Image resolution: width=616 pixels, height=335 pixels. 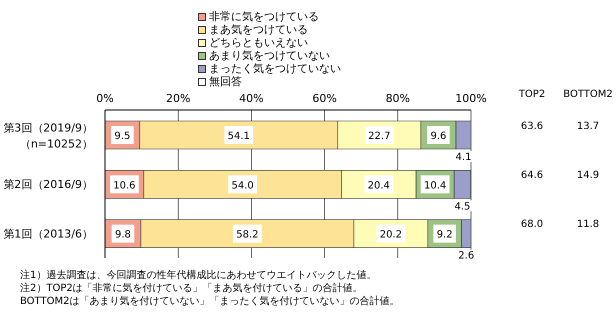 What do you see at coordinates (48, 233) in the screenshot?
I see `y-tick-label: 第1回（2013/6）` at bounding box center [48, 233].